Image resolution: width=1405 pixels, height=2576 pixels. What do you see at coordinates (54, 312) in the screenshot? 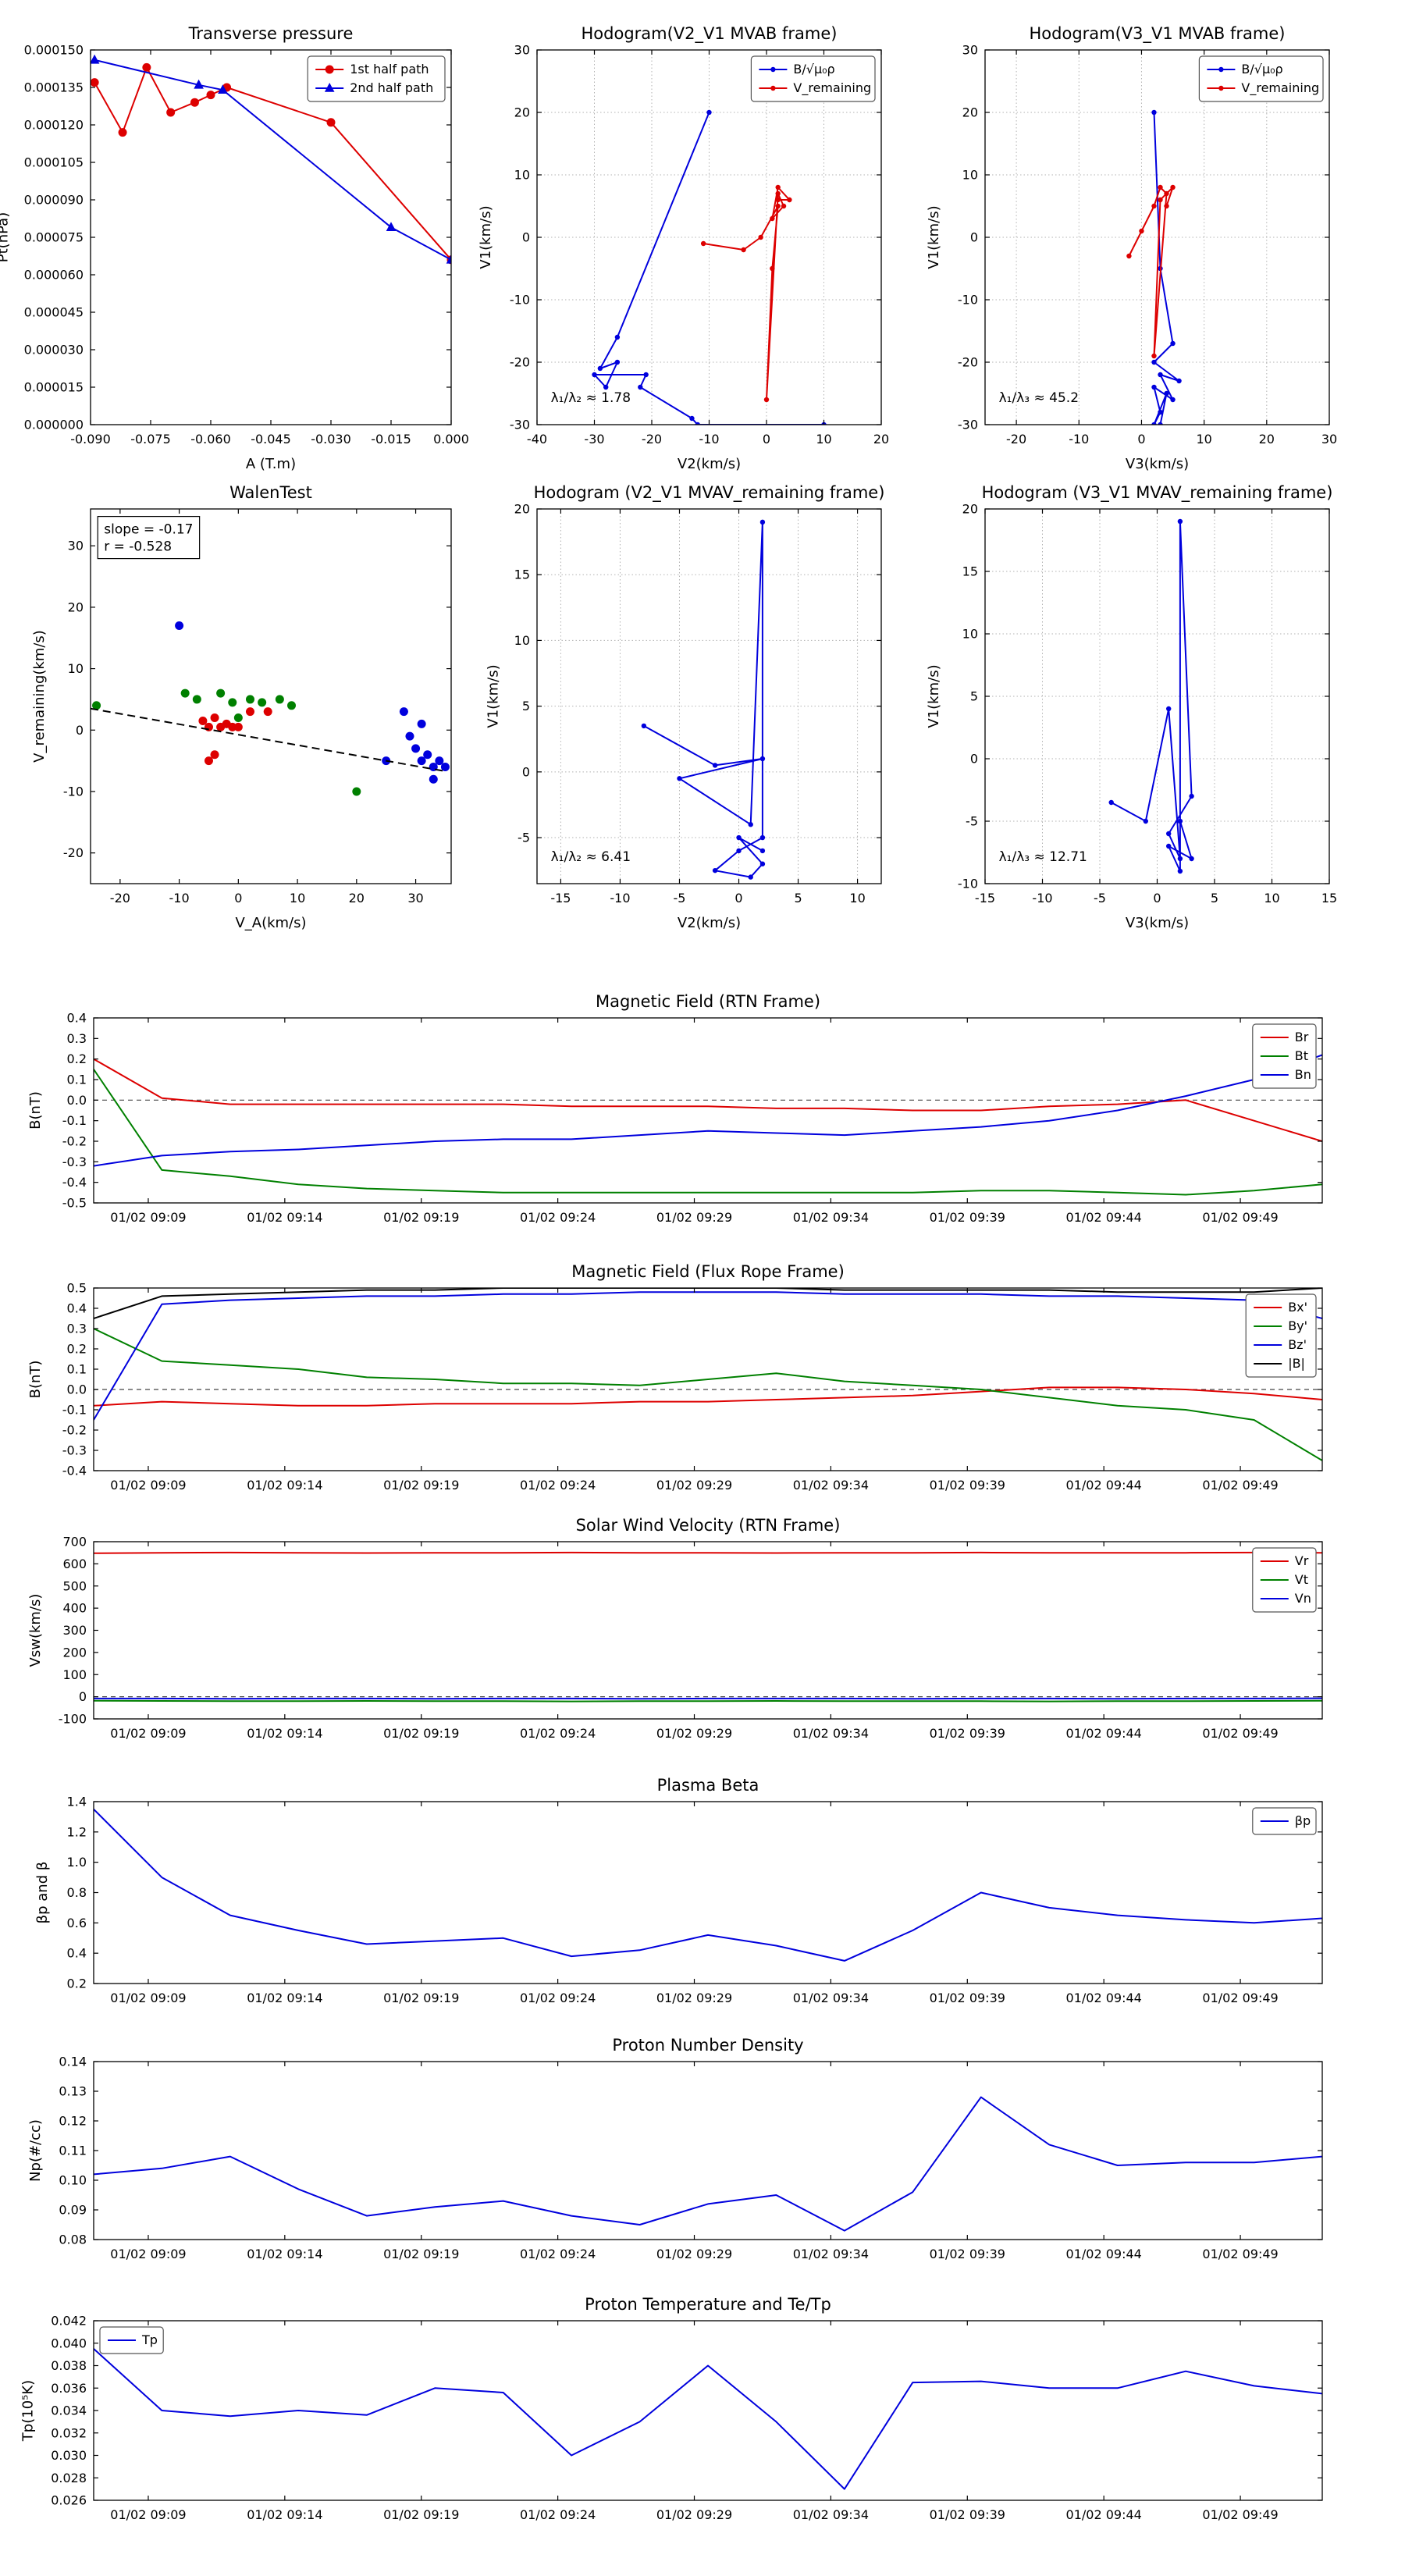
I see `y-tick-label: 0.000045` at bounding box center [54, 312].